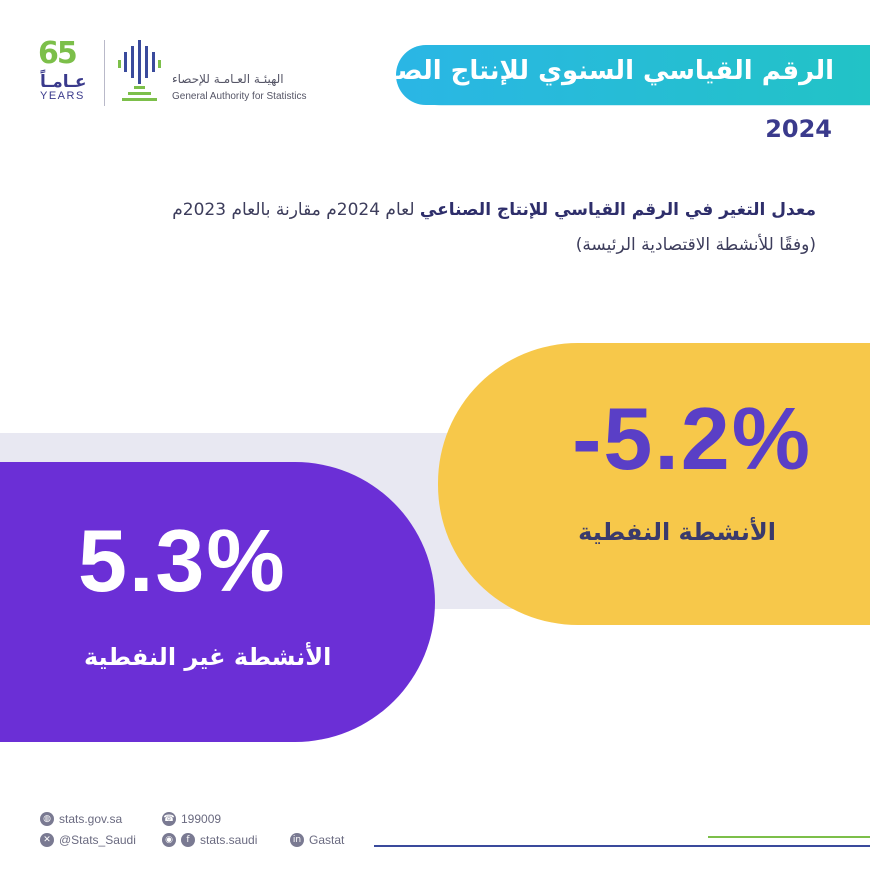 The height and width of the screenshot is (870, 870). I want to click on footer-twitter: ✕ @Stats_Saudi, so click(88, 840).